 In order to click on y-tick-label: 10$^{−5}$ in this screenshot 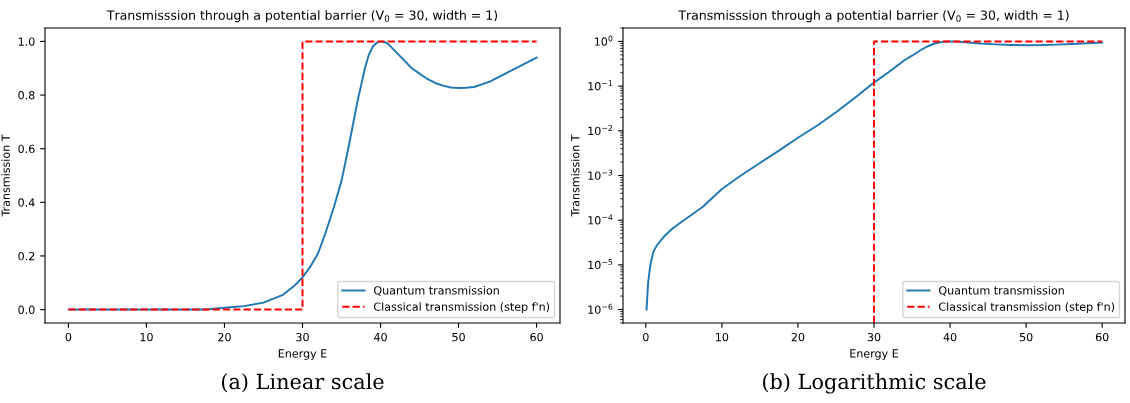, I will do `click(600, 264)`.